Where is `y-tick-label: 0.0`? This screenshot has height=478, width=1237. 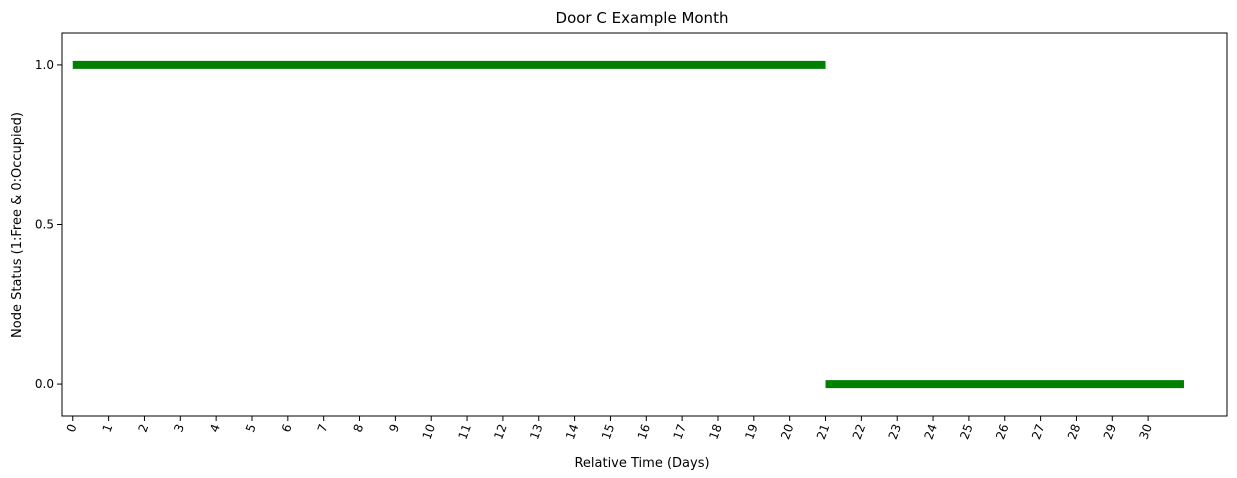
y-tick-label: 0.0 is located at coordinates (44, 384).